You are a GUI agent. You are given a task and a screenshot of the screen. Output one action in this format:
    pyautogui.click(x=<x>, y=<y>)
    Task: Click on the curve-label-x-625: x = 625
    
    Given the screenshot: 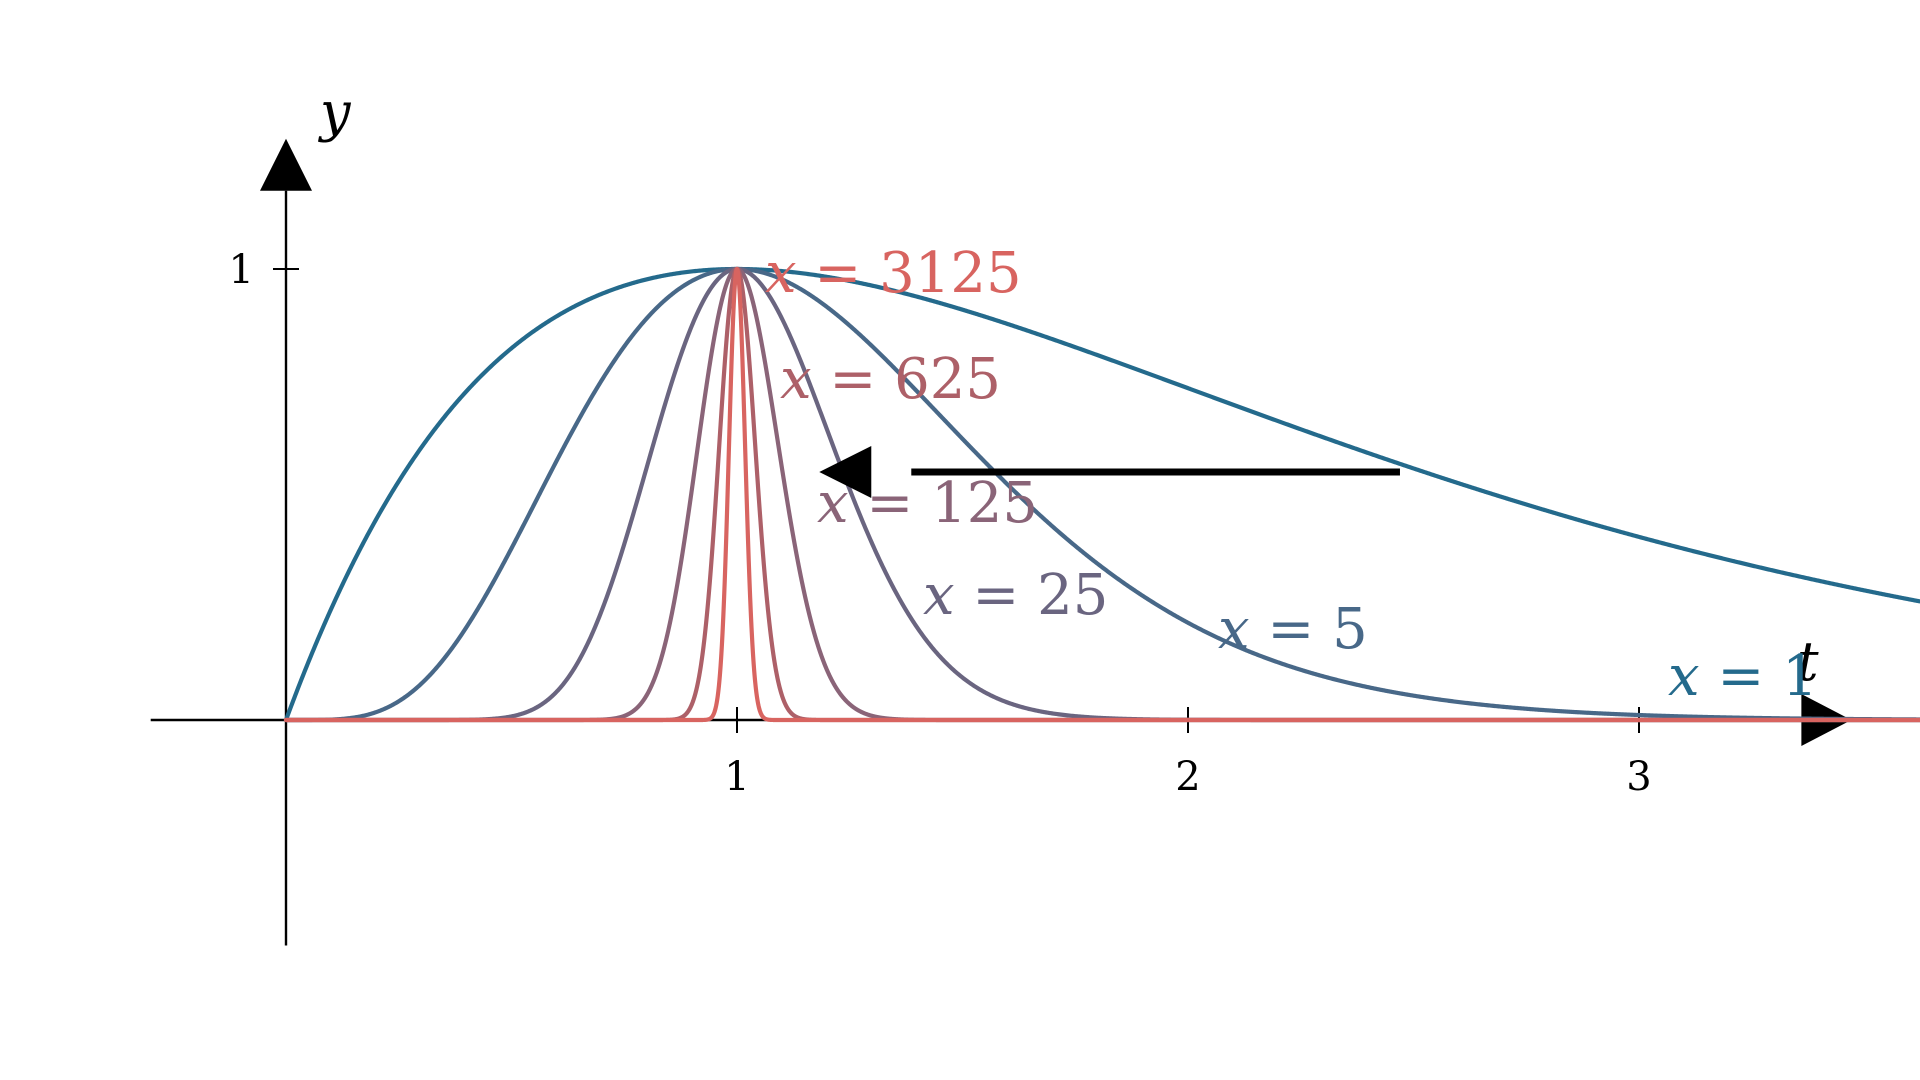 What is the action you would take?
    pyautogui.click(x=890, y=379)
    